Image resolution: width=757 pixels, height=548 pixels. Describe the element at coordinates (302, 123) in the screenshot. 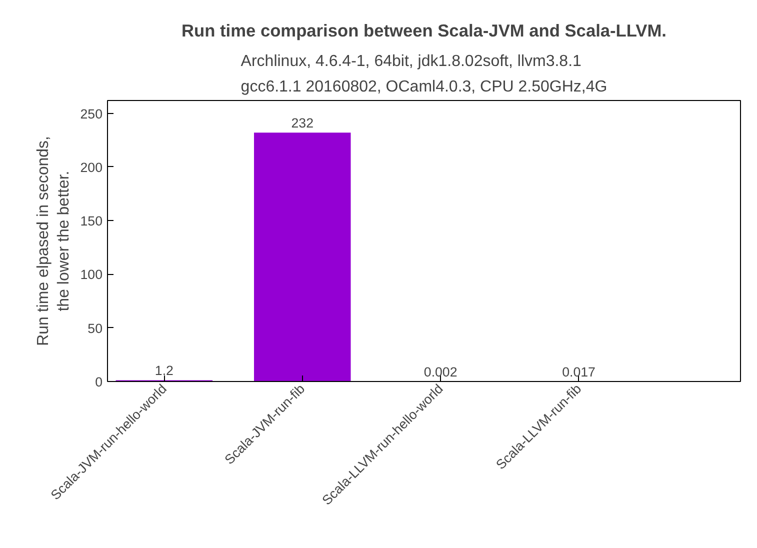

I see `data-label: 232` at that location.